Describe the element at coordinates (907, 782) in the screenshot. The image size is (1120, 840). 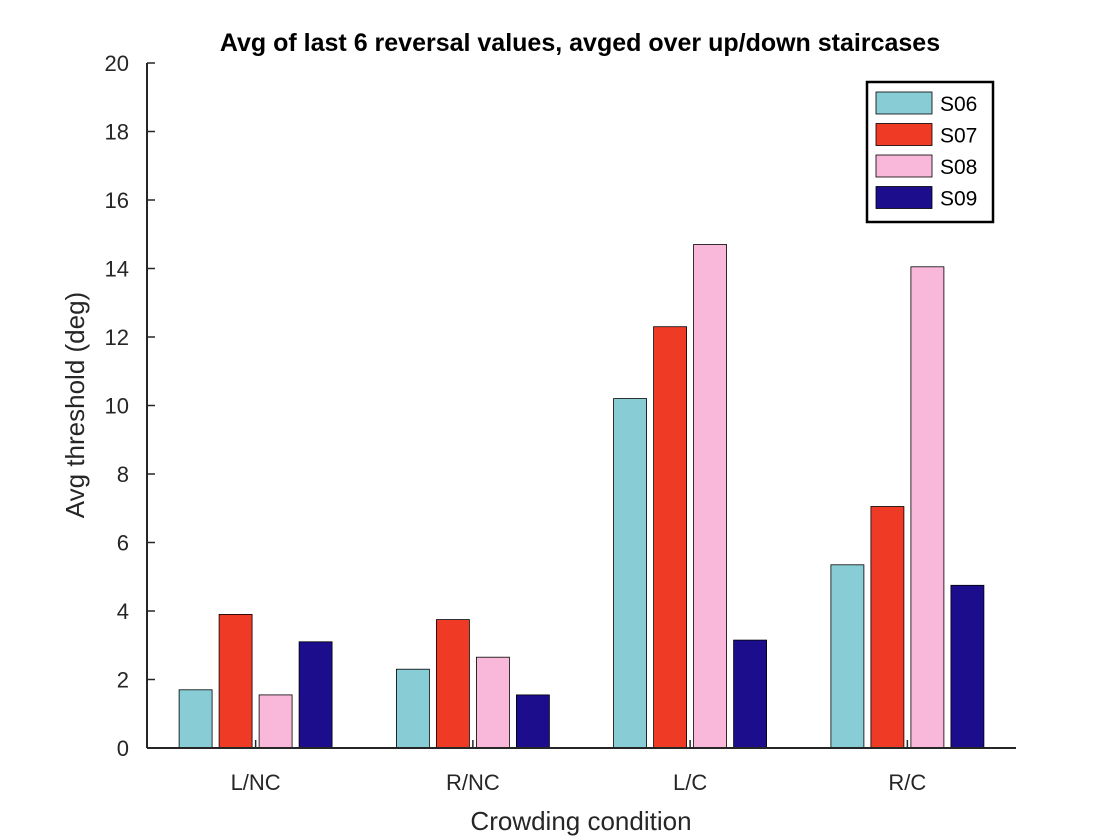
I see `x-tick-label: R/C` at that location.